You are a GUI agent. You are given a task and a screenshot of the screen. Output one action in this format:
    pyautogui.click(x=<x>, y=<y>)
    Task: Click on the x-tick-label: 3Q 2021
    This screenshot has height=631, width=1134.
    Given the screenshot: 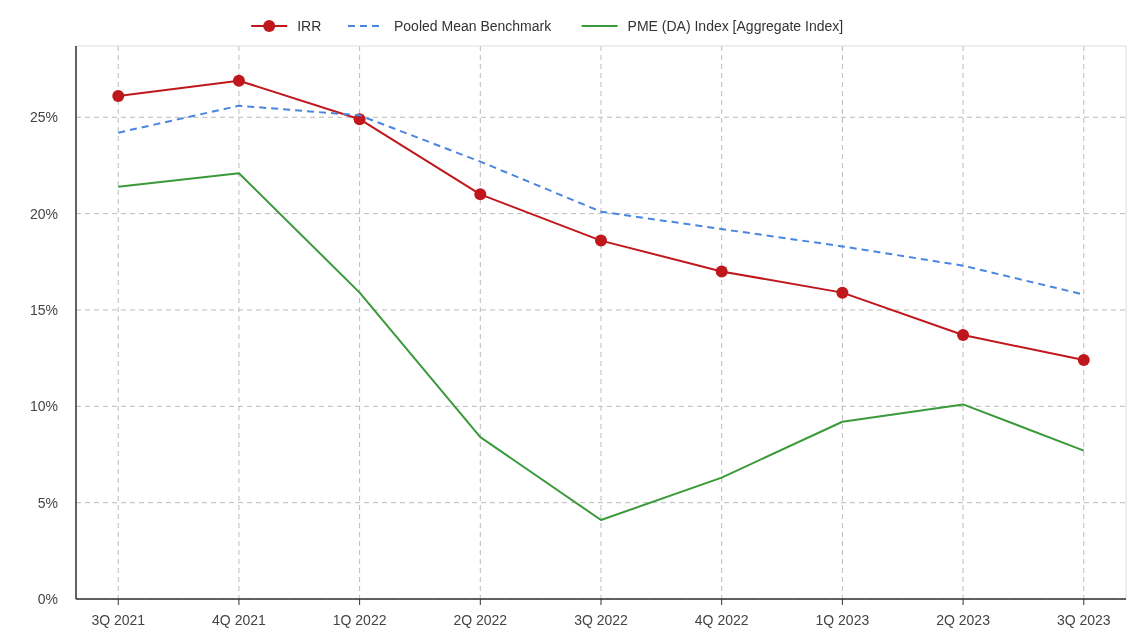 What is the action you would take?
    pyautogui.click(x=118, y=620)
    